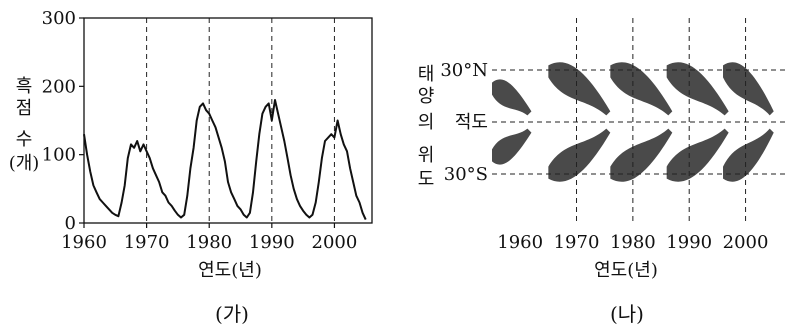  What do you see at coordinates (232, 314) in the screenshot?
I see `panel-label: (가)` at bounding box center [232, 314].